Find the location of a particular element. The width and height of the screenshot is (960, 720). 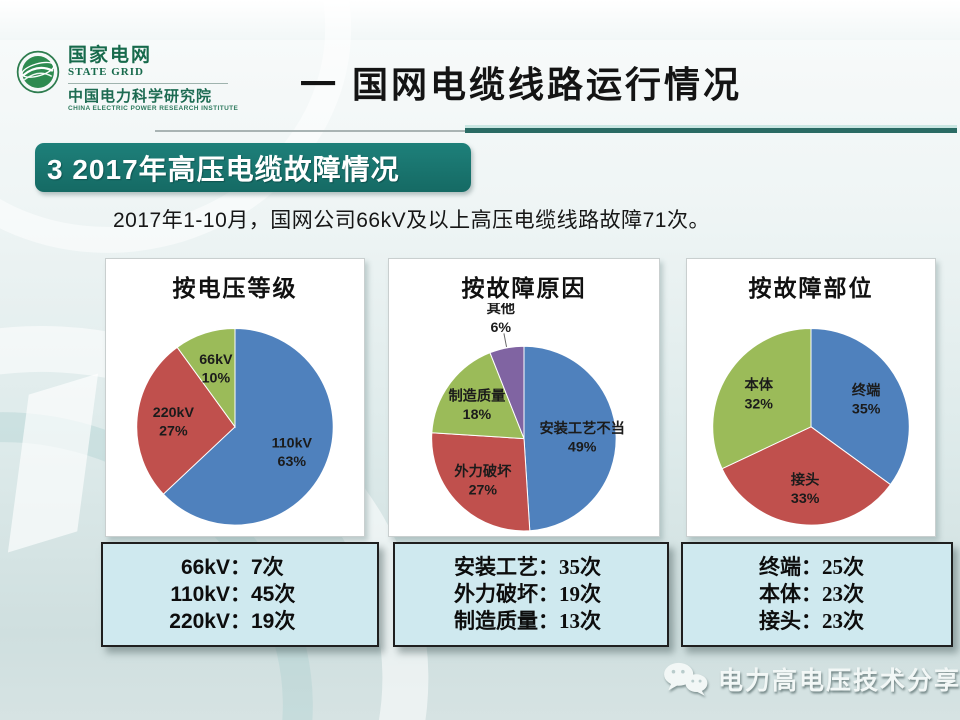

pie-chart-voltage-level: 110kV 63% 220kV 27%66kV 10% is located at coordinates (235, 427).